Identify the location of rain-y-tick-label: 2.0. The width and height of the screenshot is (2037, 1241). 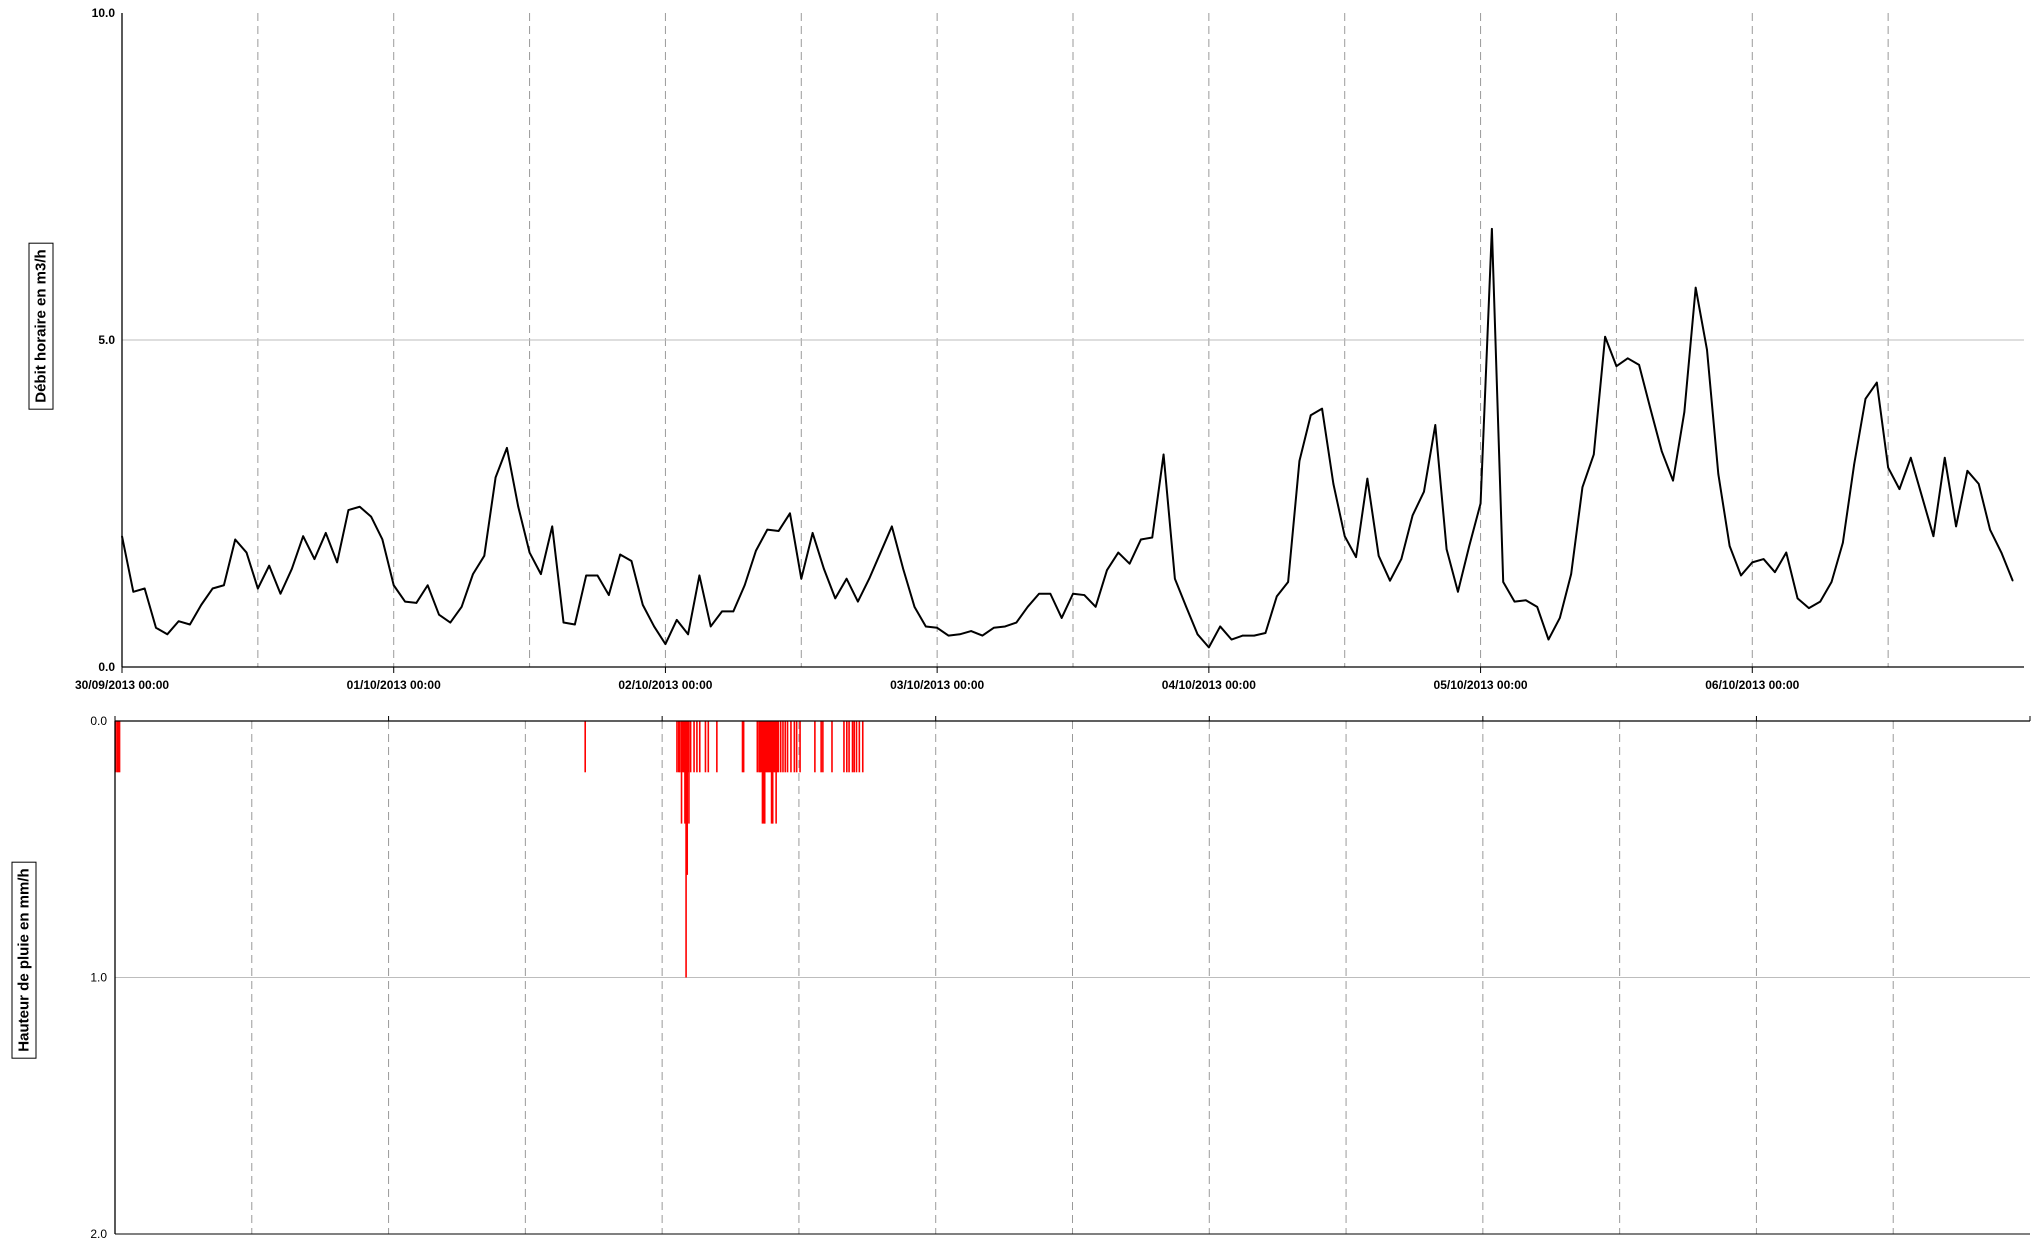
(98, 1234).